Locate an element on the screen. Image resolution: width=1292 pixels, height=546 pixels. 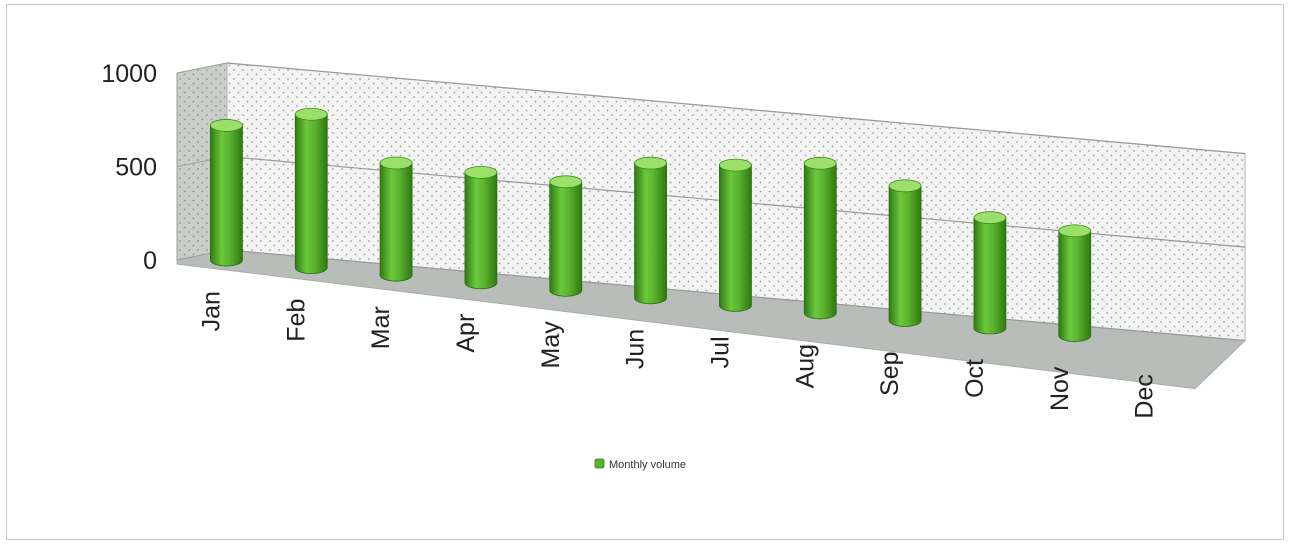
x-tick-label: Oct is located at coordinates (975, 378).